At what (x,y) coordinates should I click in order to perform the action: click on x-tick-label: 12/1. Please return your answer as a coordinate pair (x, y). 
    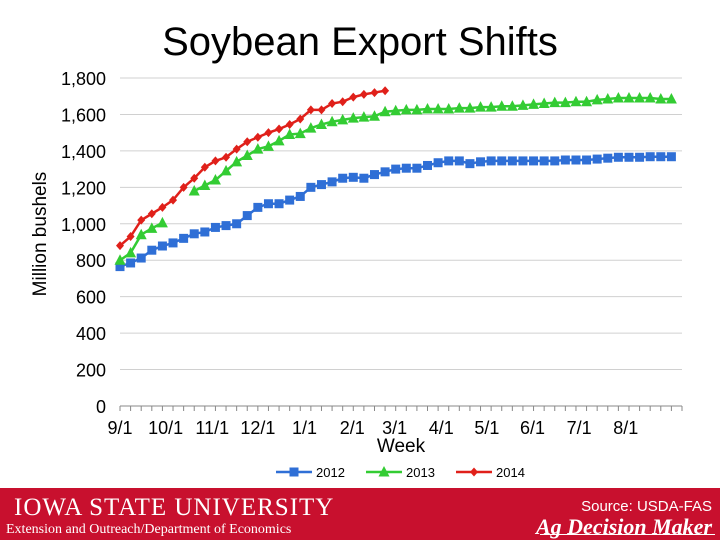
    Looking at the image, I should click on (257, 428).